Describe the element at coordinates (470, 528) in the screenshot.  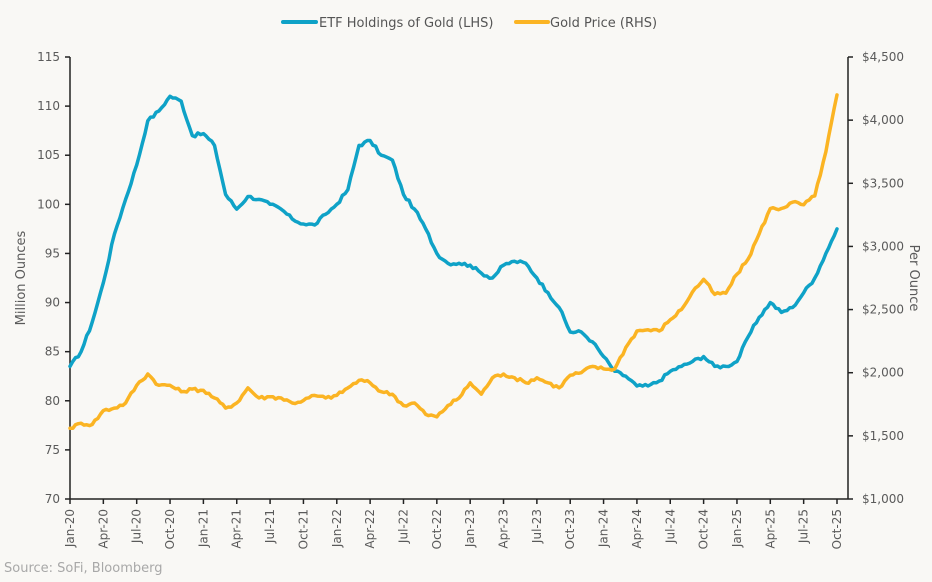
I see `x-tick-label: Jan-23` at that location.